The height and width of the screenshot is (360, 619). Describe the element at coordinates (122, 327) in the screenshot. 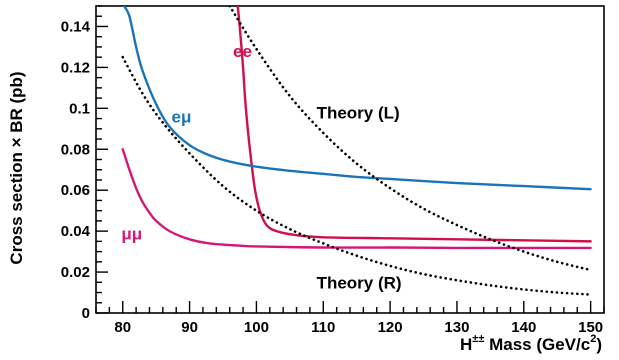

I see `x-tick-label: 80` at that location.